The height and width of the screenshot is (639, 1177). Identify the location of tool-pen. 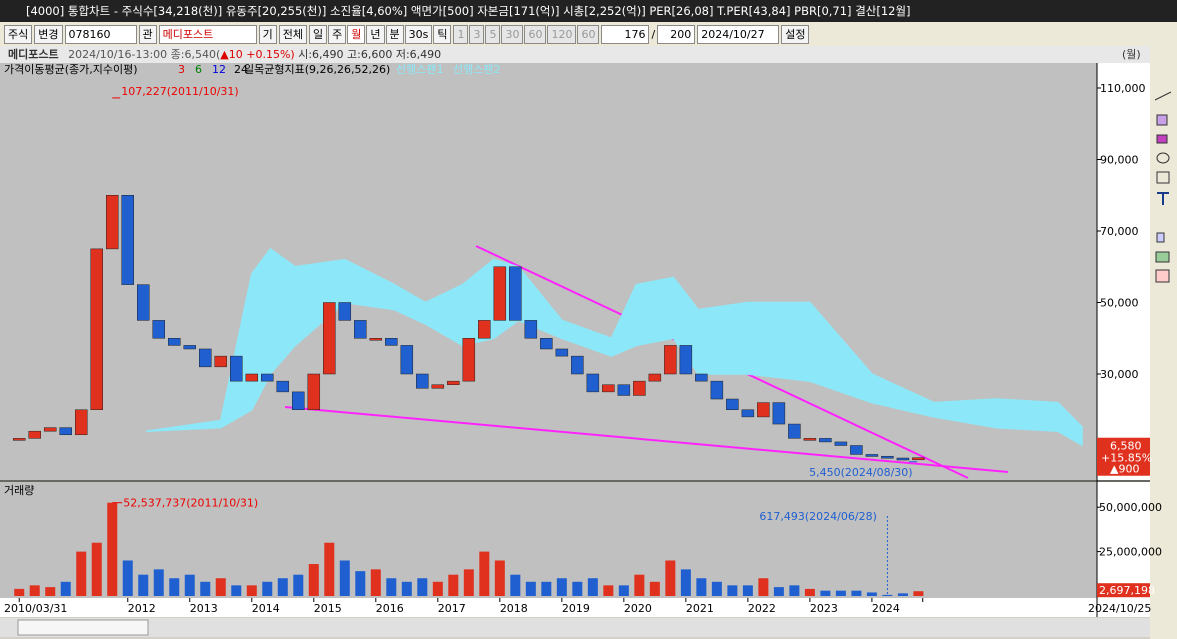
(1162, 120).